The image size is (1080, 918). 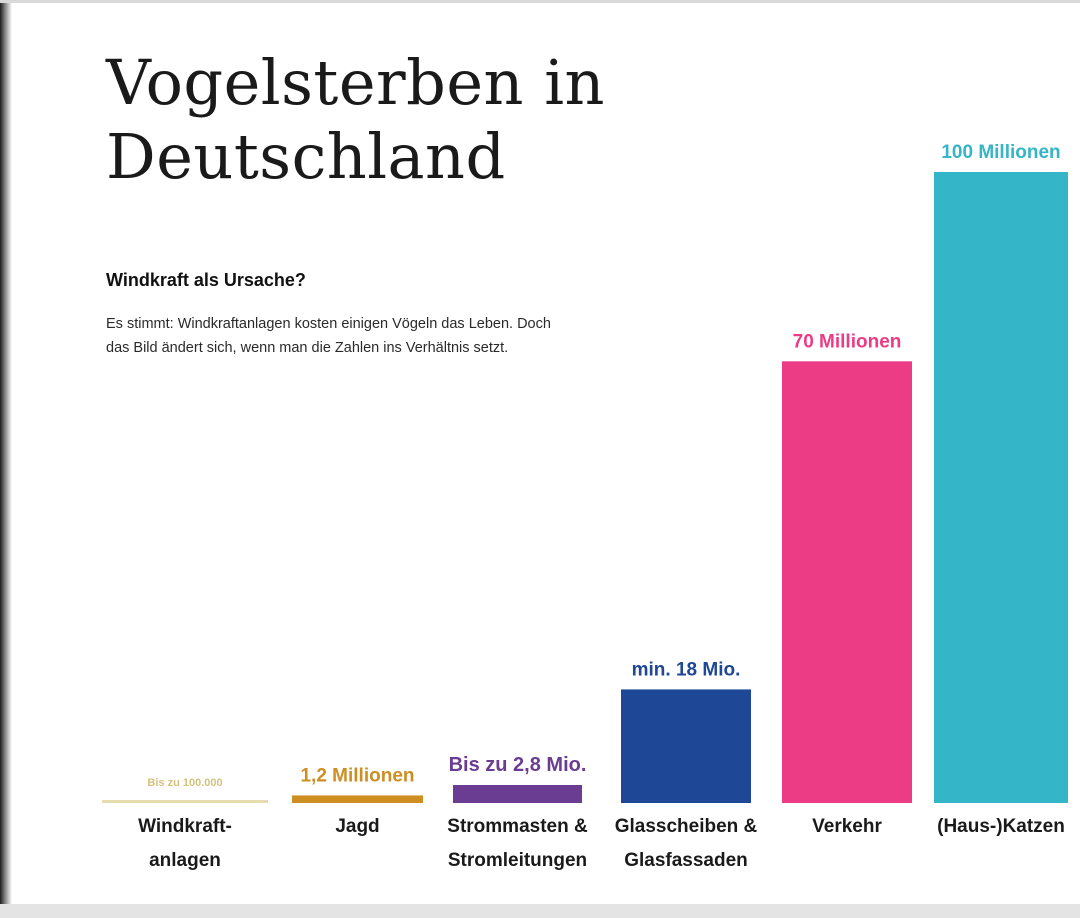 I want to click on category-label-0-line-1: anlagen, so click(x=185, y=860).